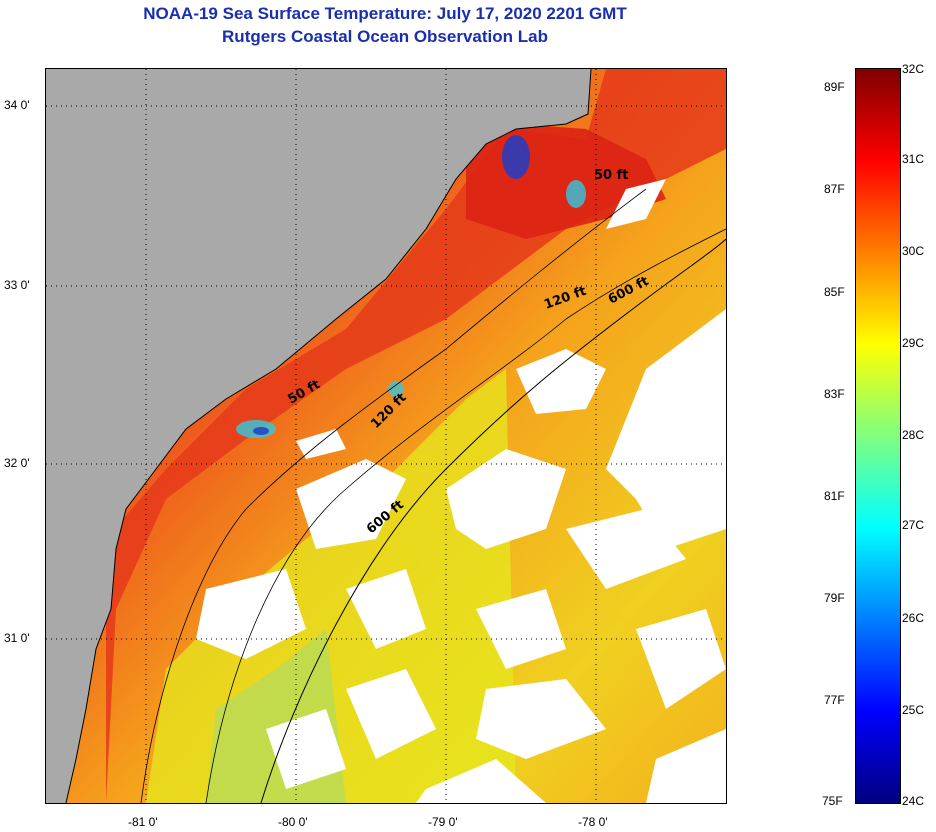  Describe the element at coordinates (913, 710) in the screenshot. I see `celsius-label: 25C` at that location.